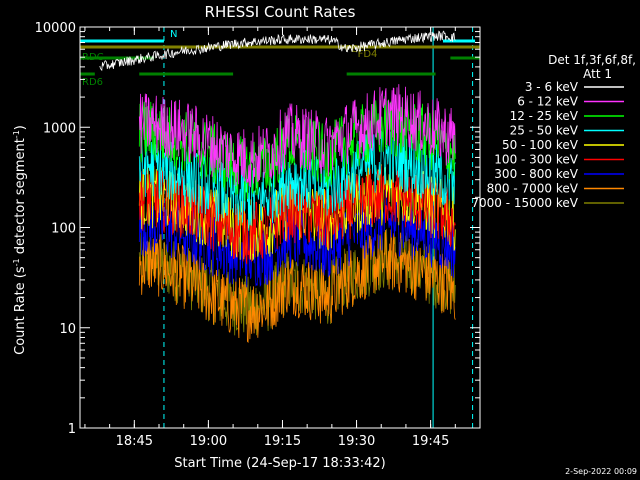 The height and width of the screenshot is (480, 640). I want to click on y-axis-label-mid: detector segment, so click(20, 198).